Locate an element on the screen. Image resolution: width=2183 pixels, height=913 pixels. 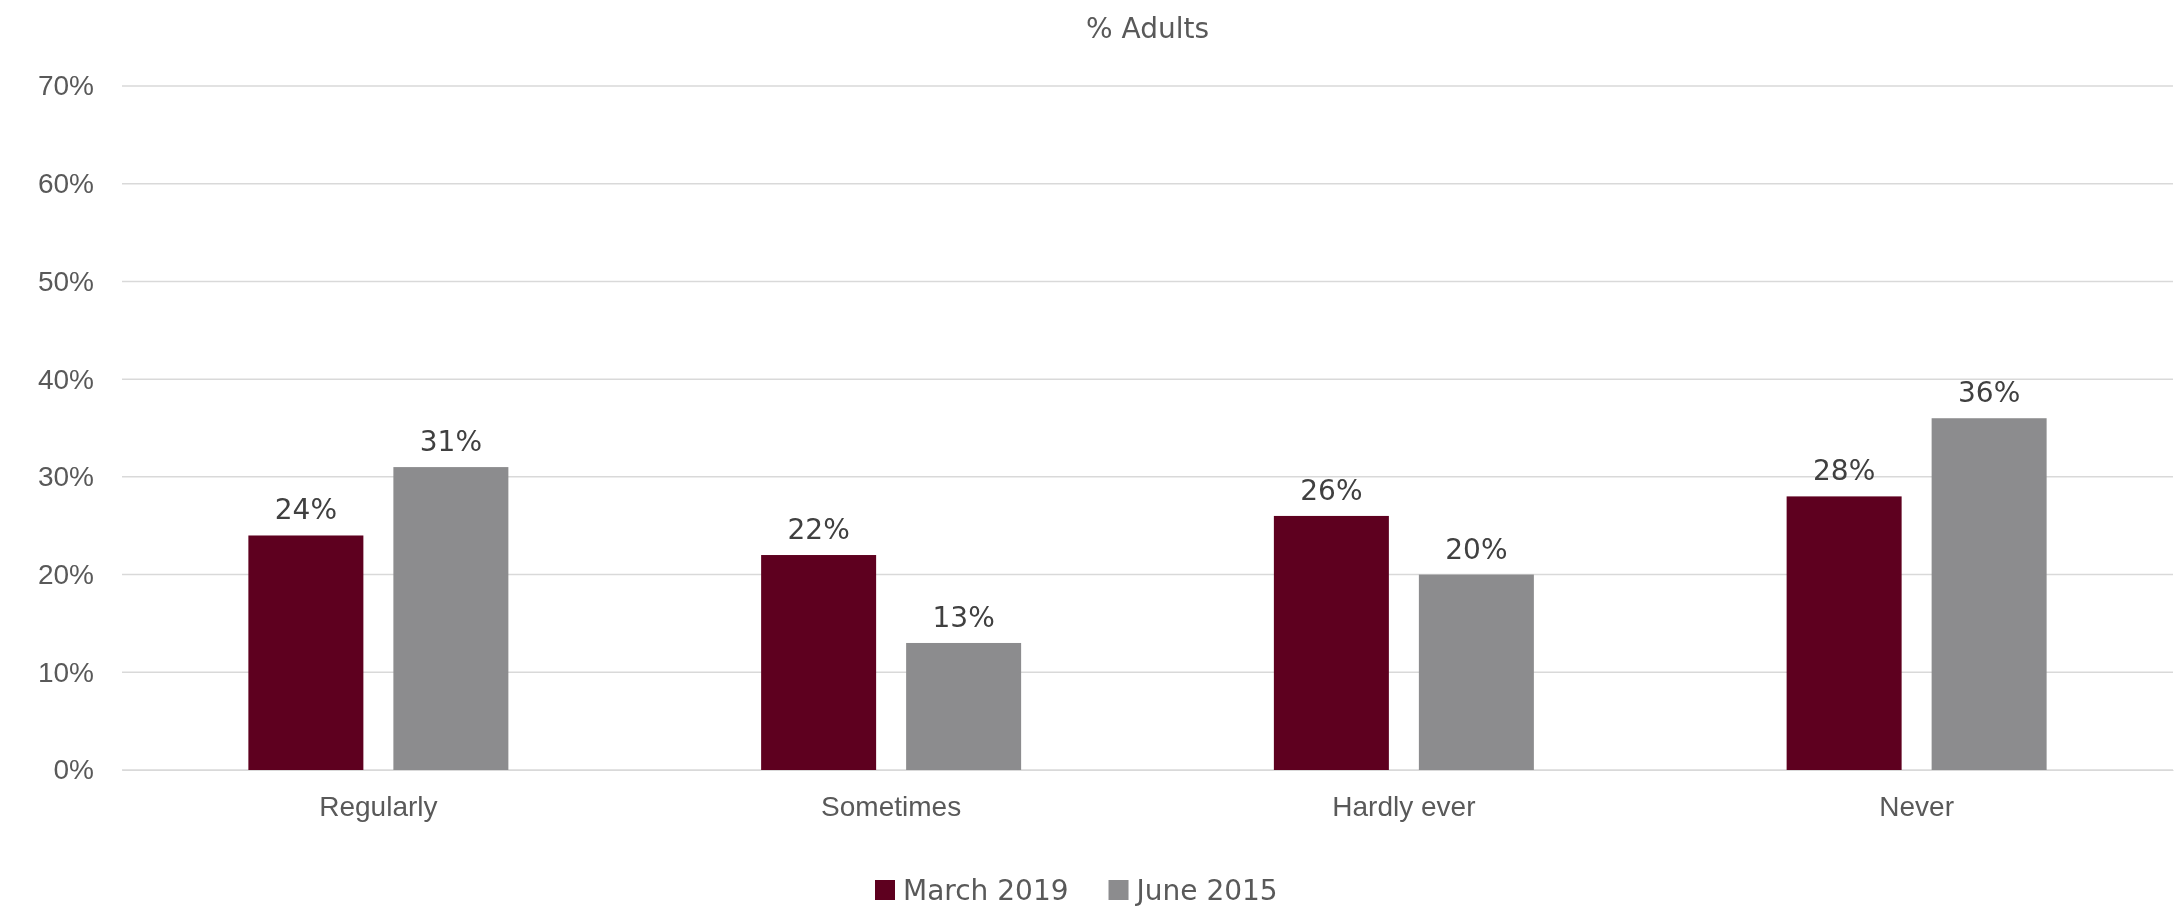
y-tick-label: 30% is located at coordinates (65, 477).